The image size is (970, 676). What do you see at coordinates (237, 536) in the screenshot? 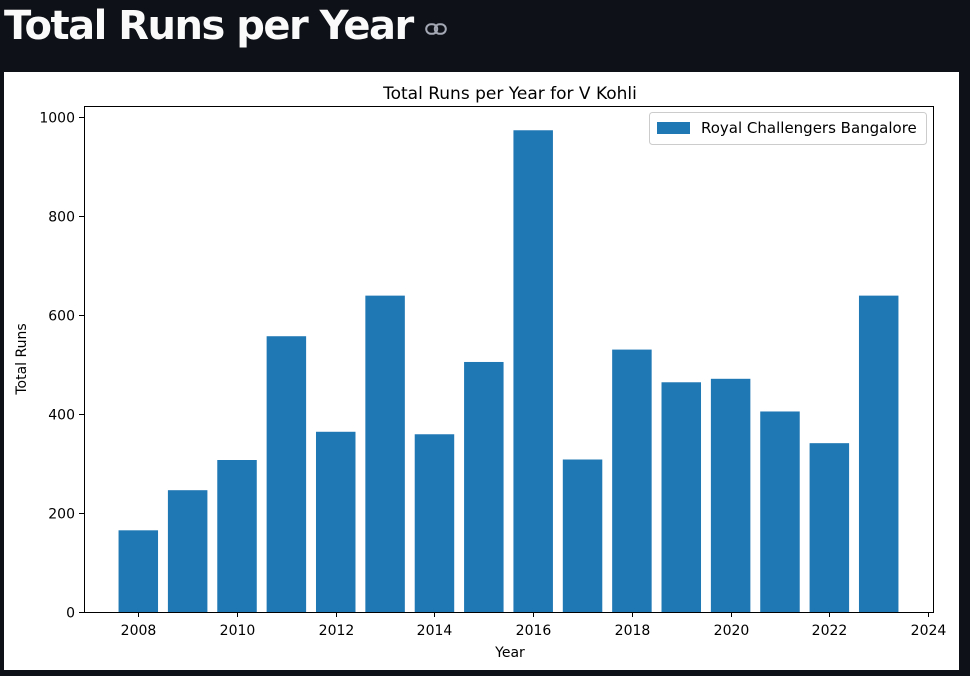
I see `bar-2010` at bounding box center [237, 536].